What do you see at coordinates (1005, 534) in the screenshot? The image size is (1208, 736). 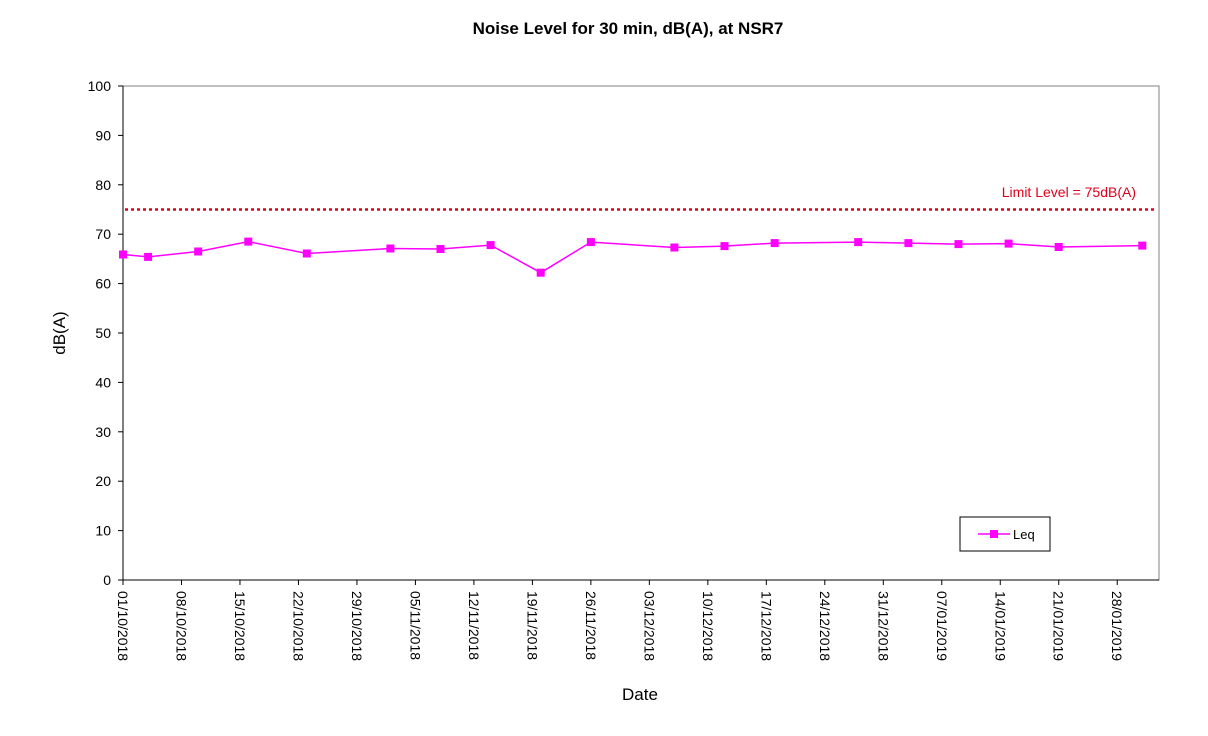 I see `legend: Leq` at bounding box center [1005, 534].